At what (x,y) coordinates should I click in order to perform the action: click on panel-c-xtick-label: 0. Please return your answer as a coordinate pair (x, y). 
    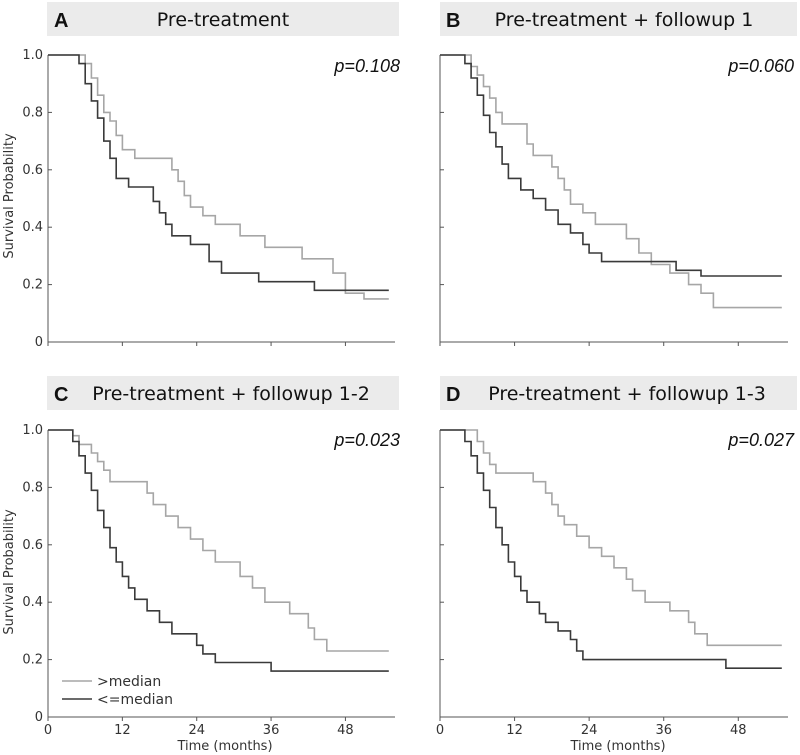
    Looking at the image, I should click on (48, 730).